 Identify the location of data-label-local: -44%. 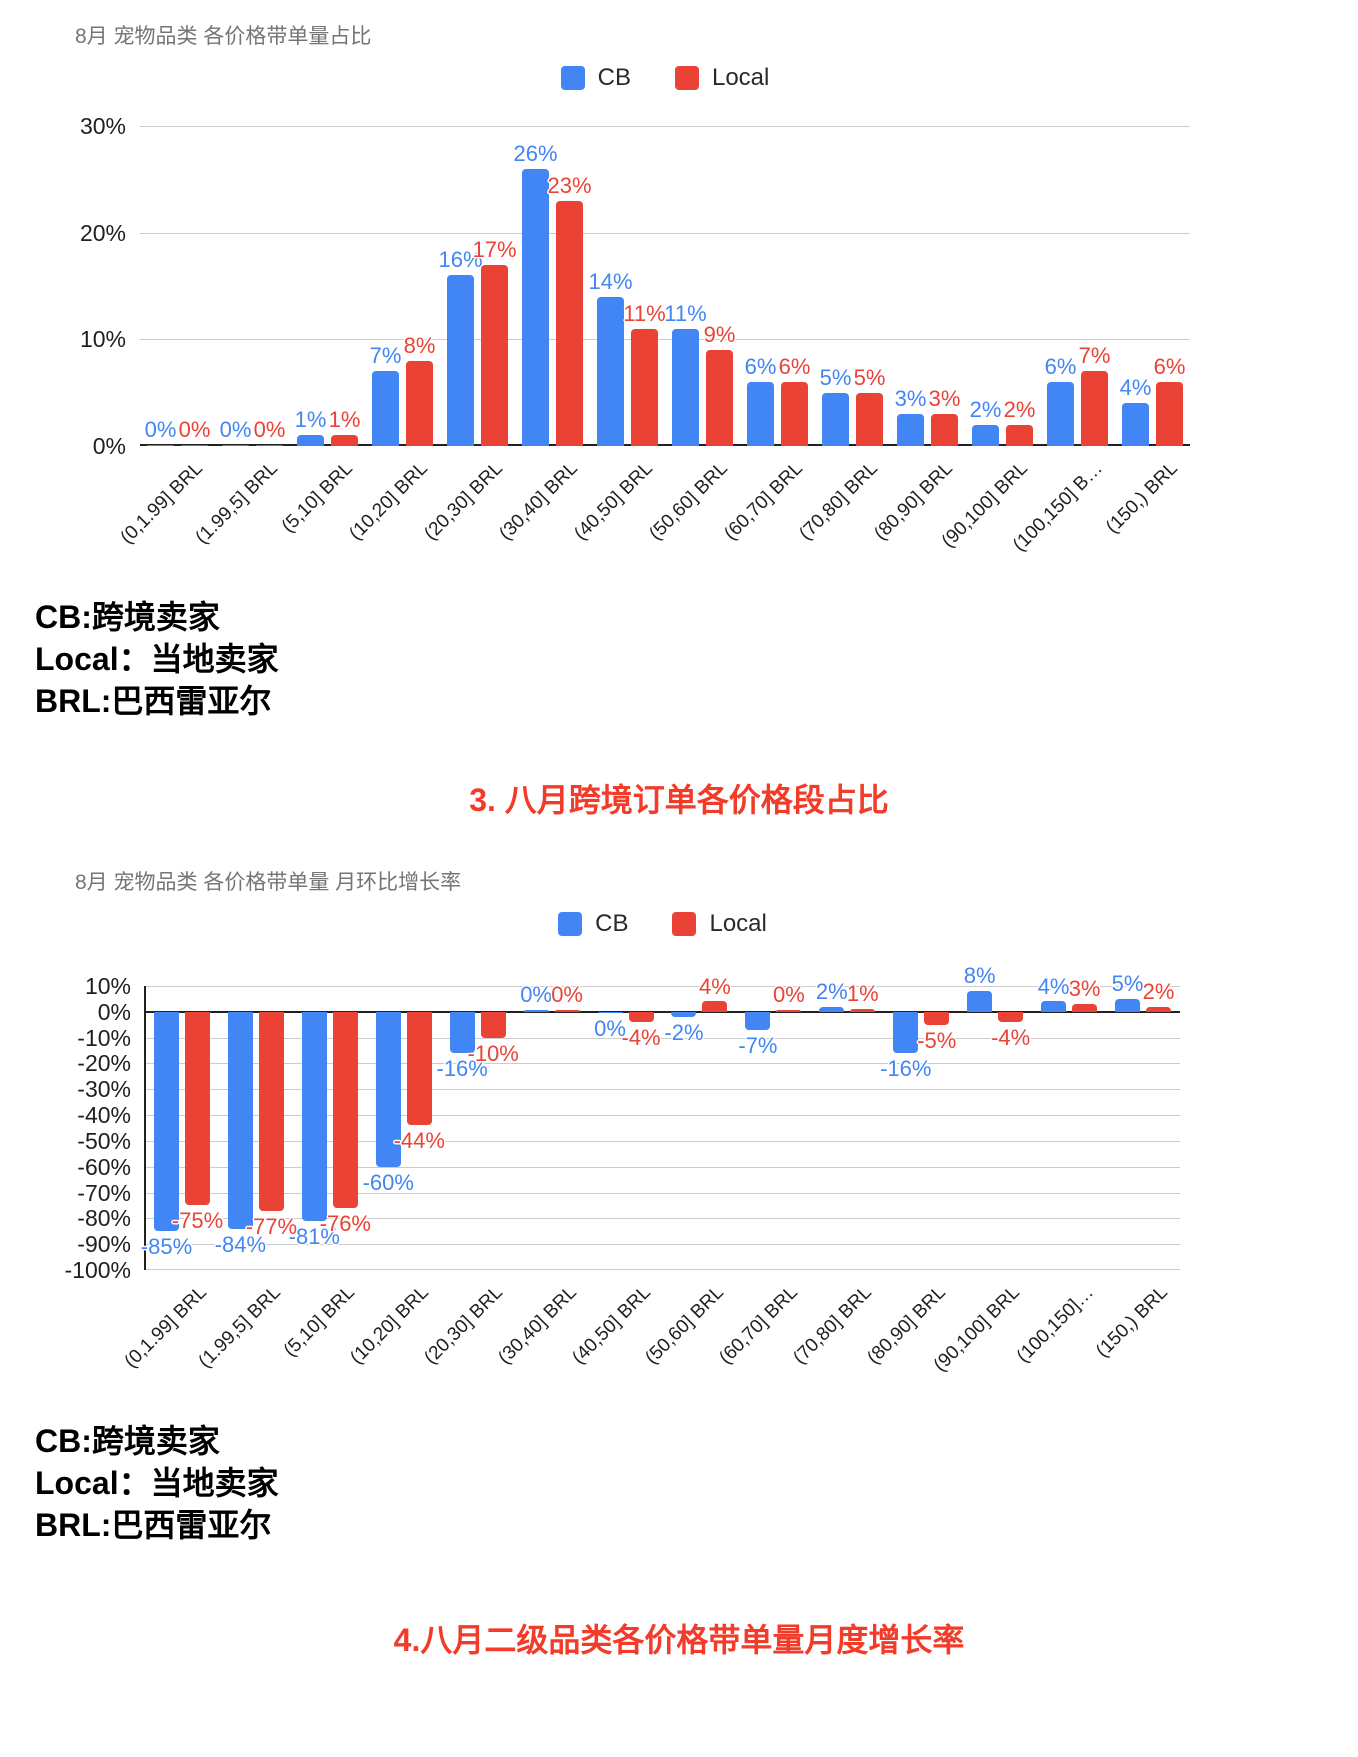
(419, 1141).